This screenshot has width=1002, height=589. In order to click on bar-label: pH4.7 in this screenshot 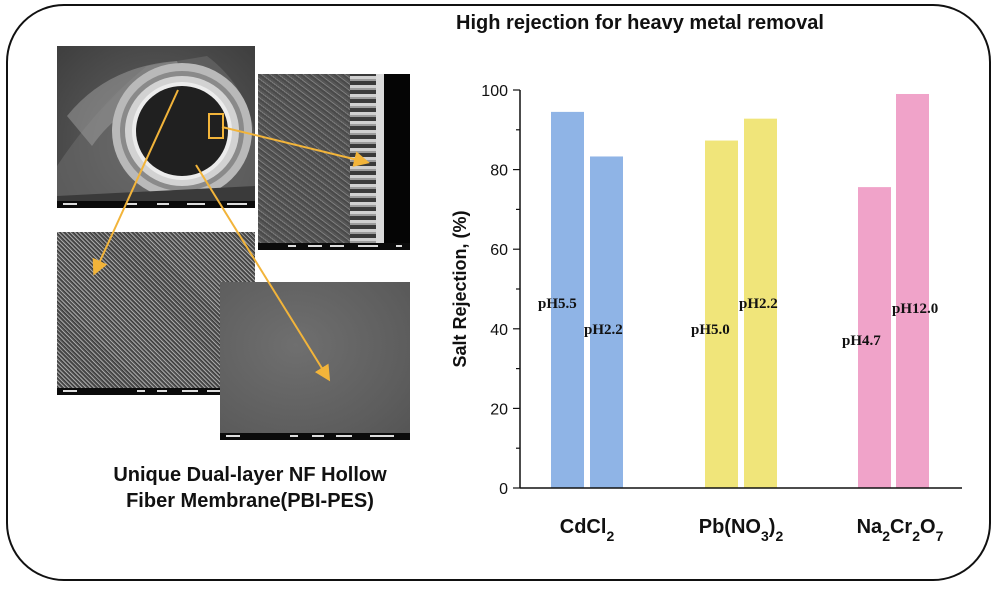, I will do `click(861, 341)`.